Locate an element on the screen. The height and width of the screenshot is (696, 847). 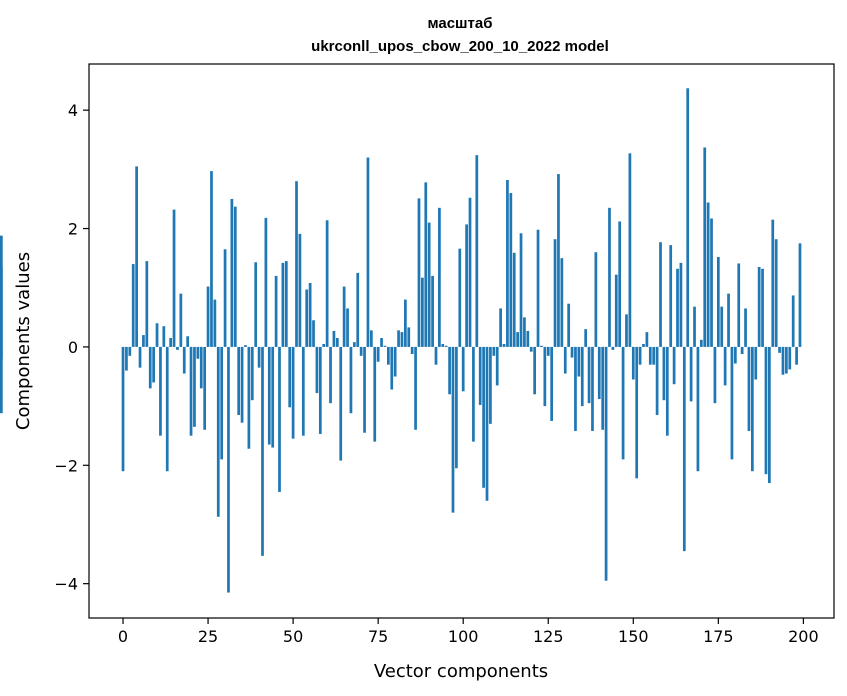
x-tick-label: 50 is located at coordinates (293, 636).